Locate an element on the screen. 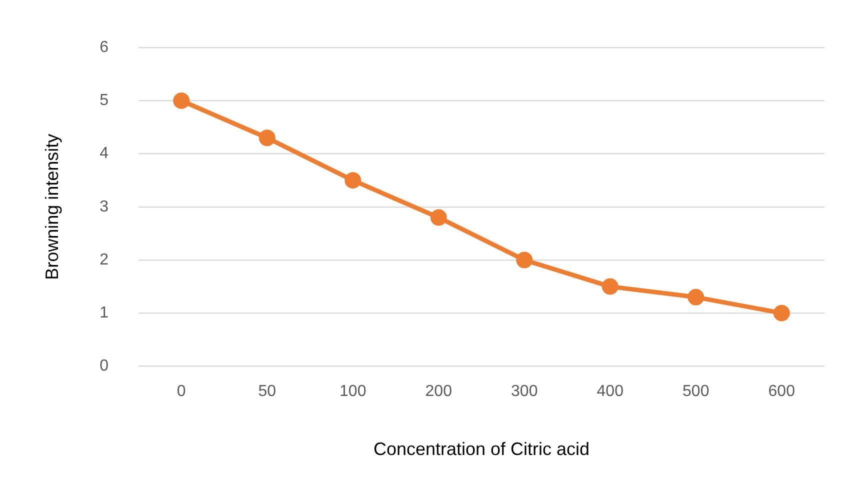 The height and width of the screenshot is (483, 843). y-tick-label: 4 is located at coordinates (104, 153).